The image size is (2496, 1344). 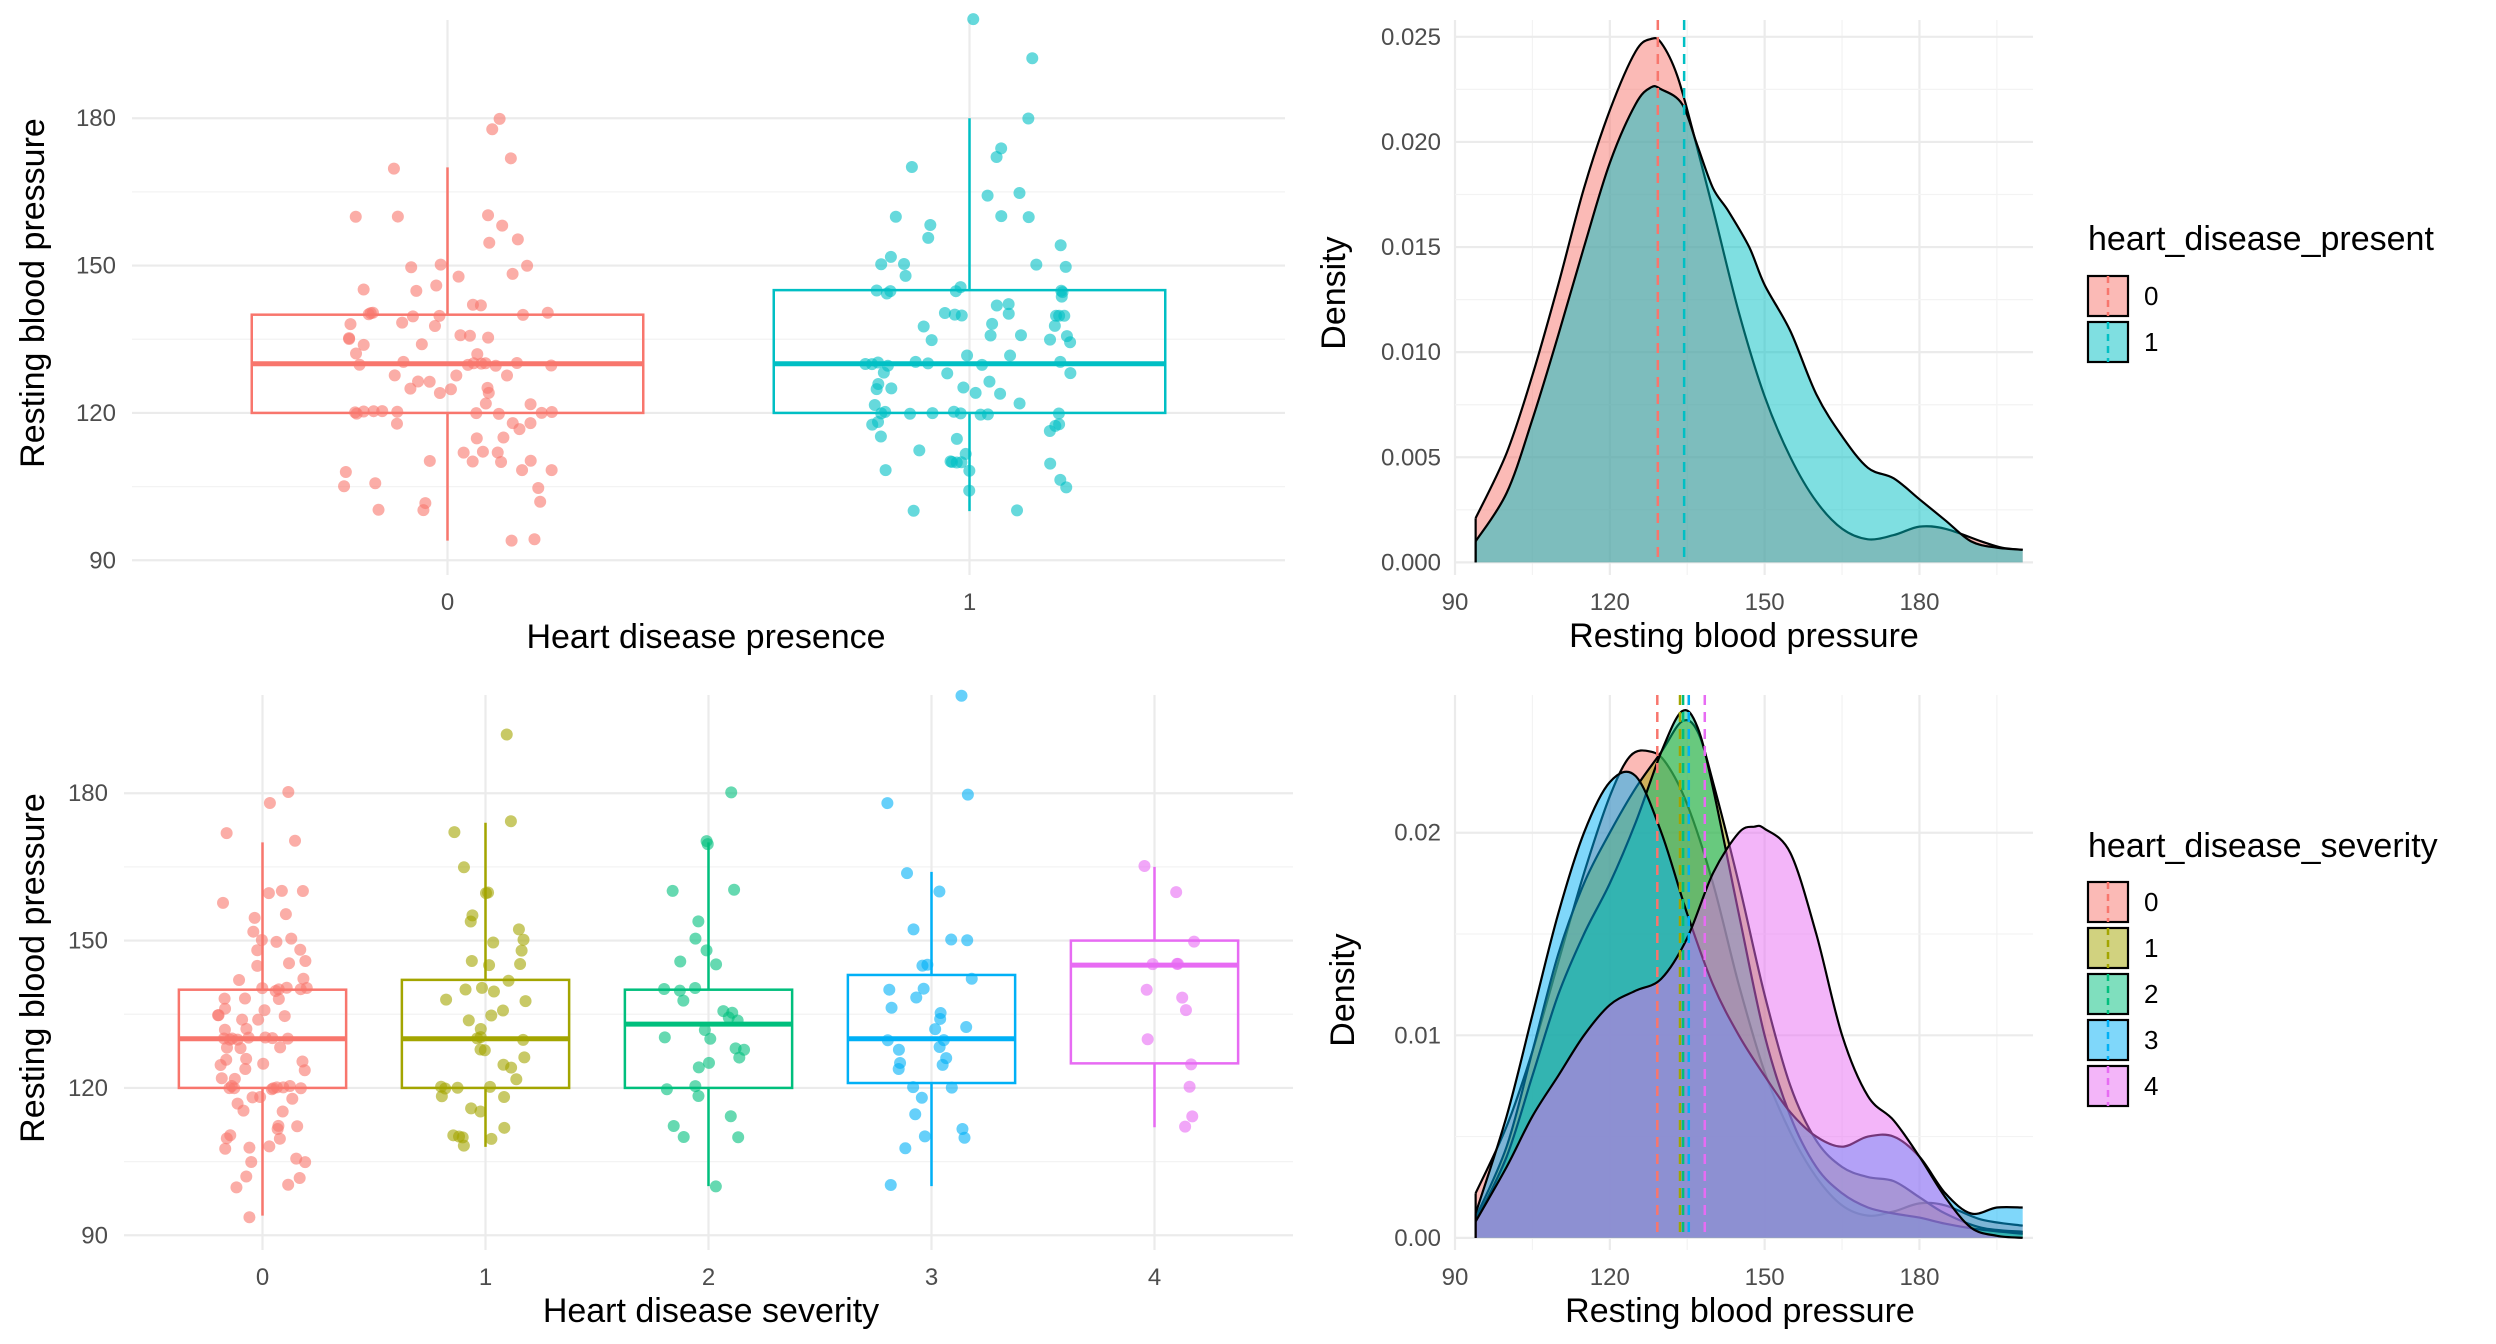 I want to click on x-tick-label: 0, so click(x=447, y=602).